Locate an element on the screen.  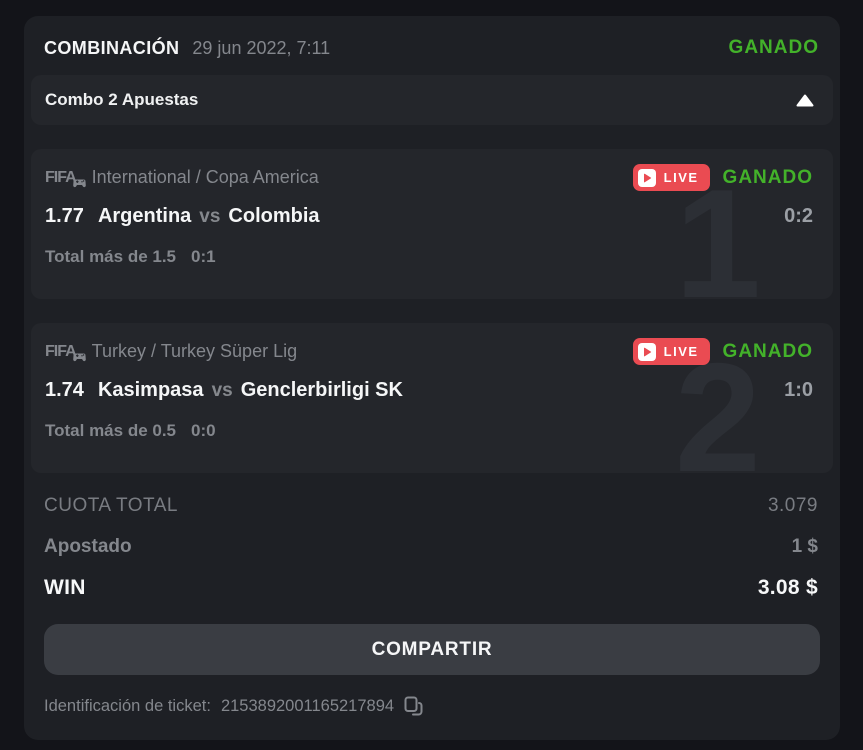
league-name: Turkey / Turkey Süper Lig is located at coordinates (194, 351).